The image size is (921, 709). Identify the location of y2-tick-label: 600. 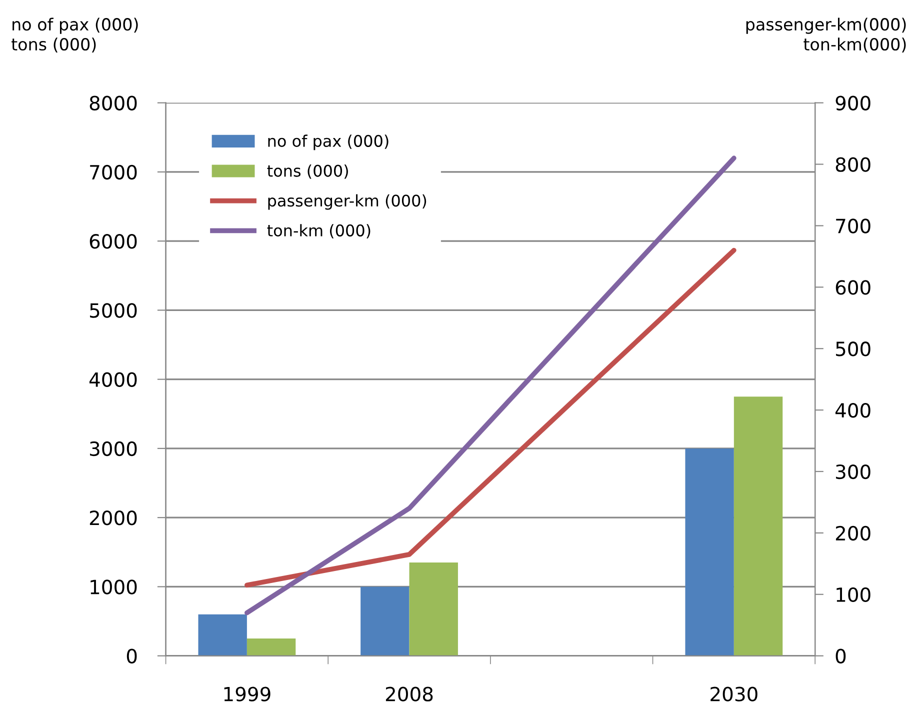
(853, 287).